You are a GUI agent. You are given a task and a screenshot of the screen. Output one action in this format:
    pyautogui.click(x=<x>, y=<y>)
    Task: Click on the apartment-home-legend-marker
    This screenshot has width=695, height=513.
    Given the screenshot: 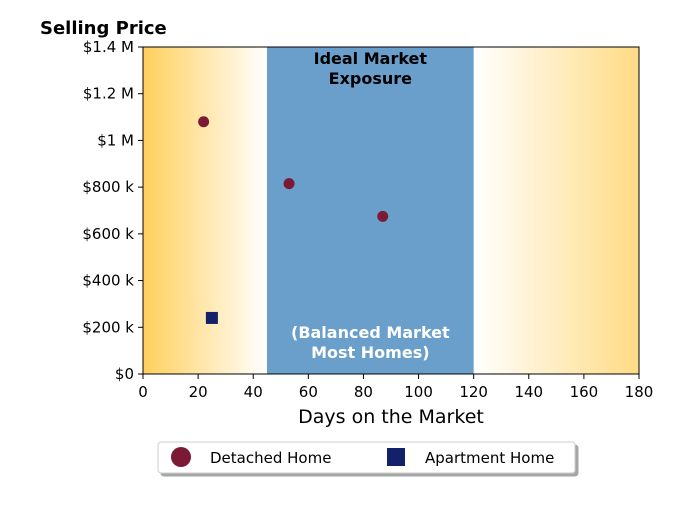 What is the action you would take?
    pyautogui.click(x=396, y=457)
    